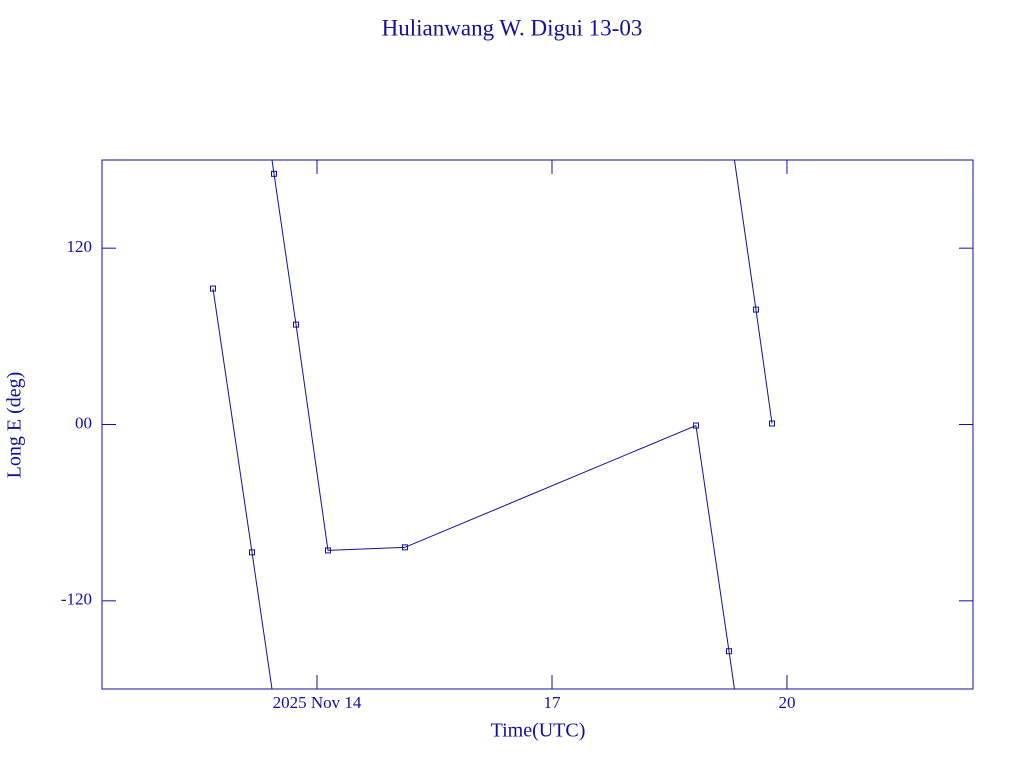 This screenshot has width=1024, height=768. I want to click on y-tick-label: 120, so click(80, 246).